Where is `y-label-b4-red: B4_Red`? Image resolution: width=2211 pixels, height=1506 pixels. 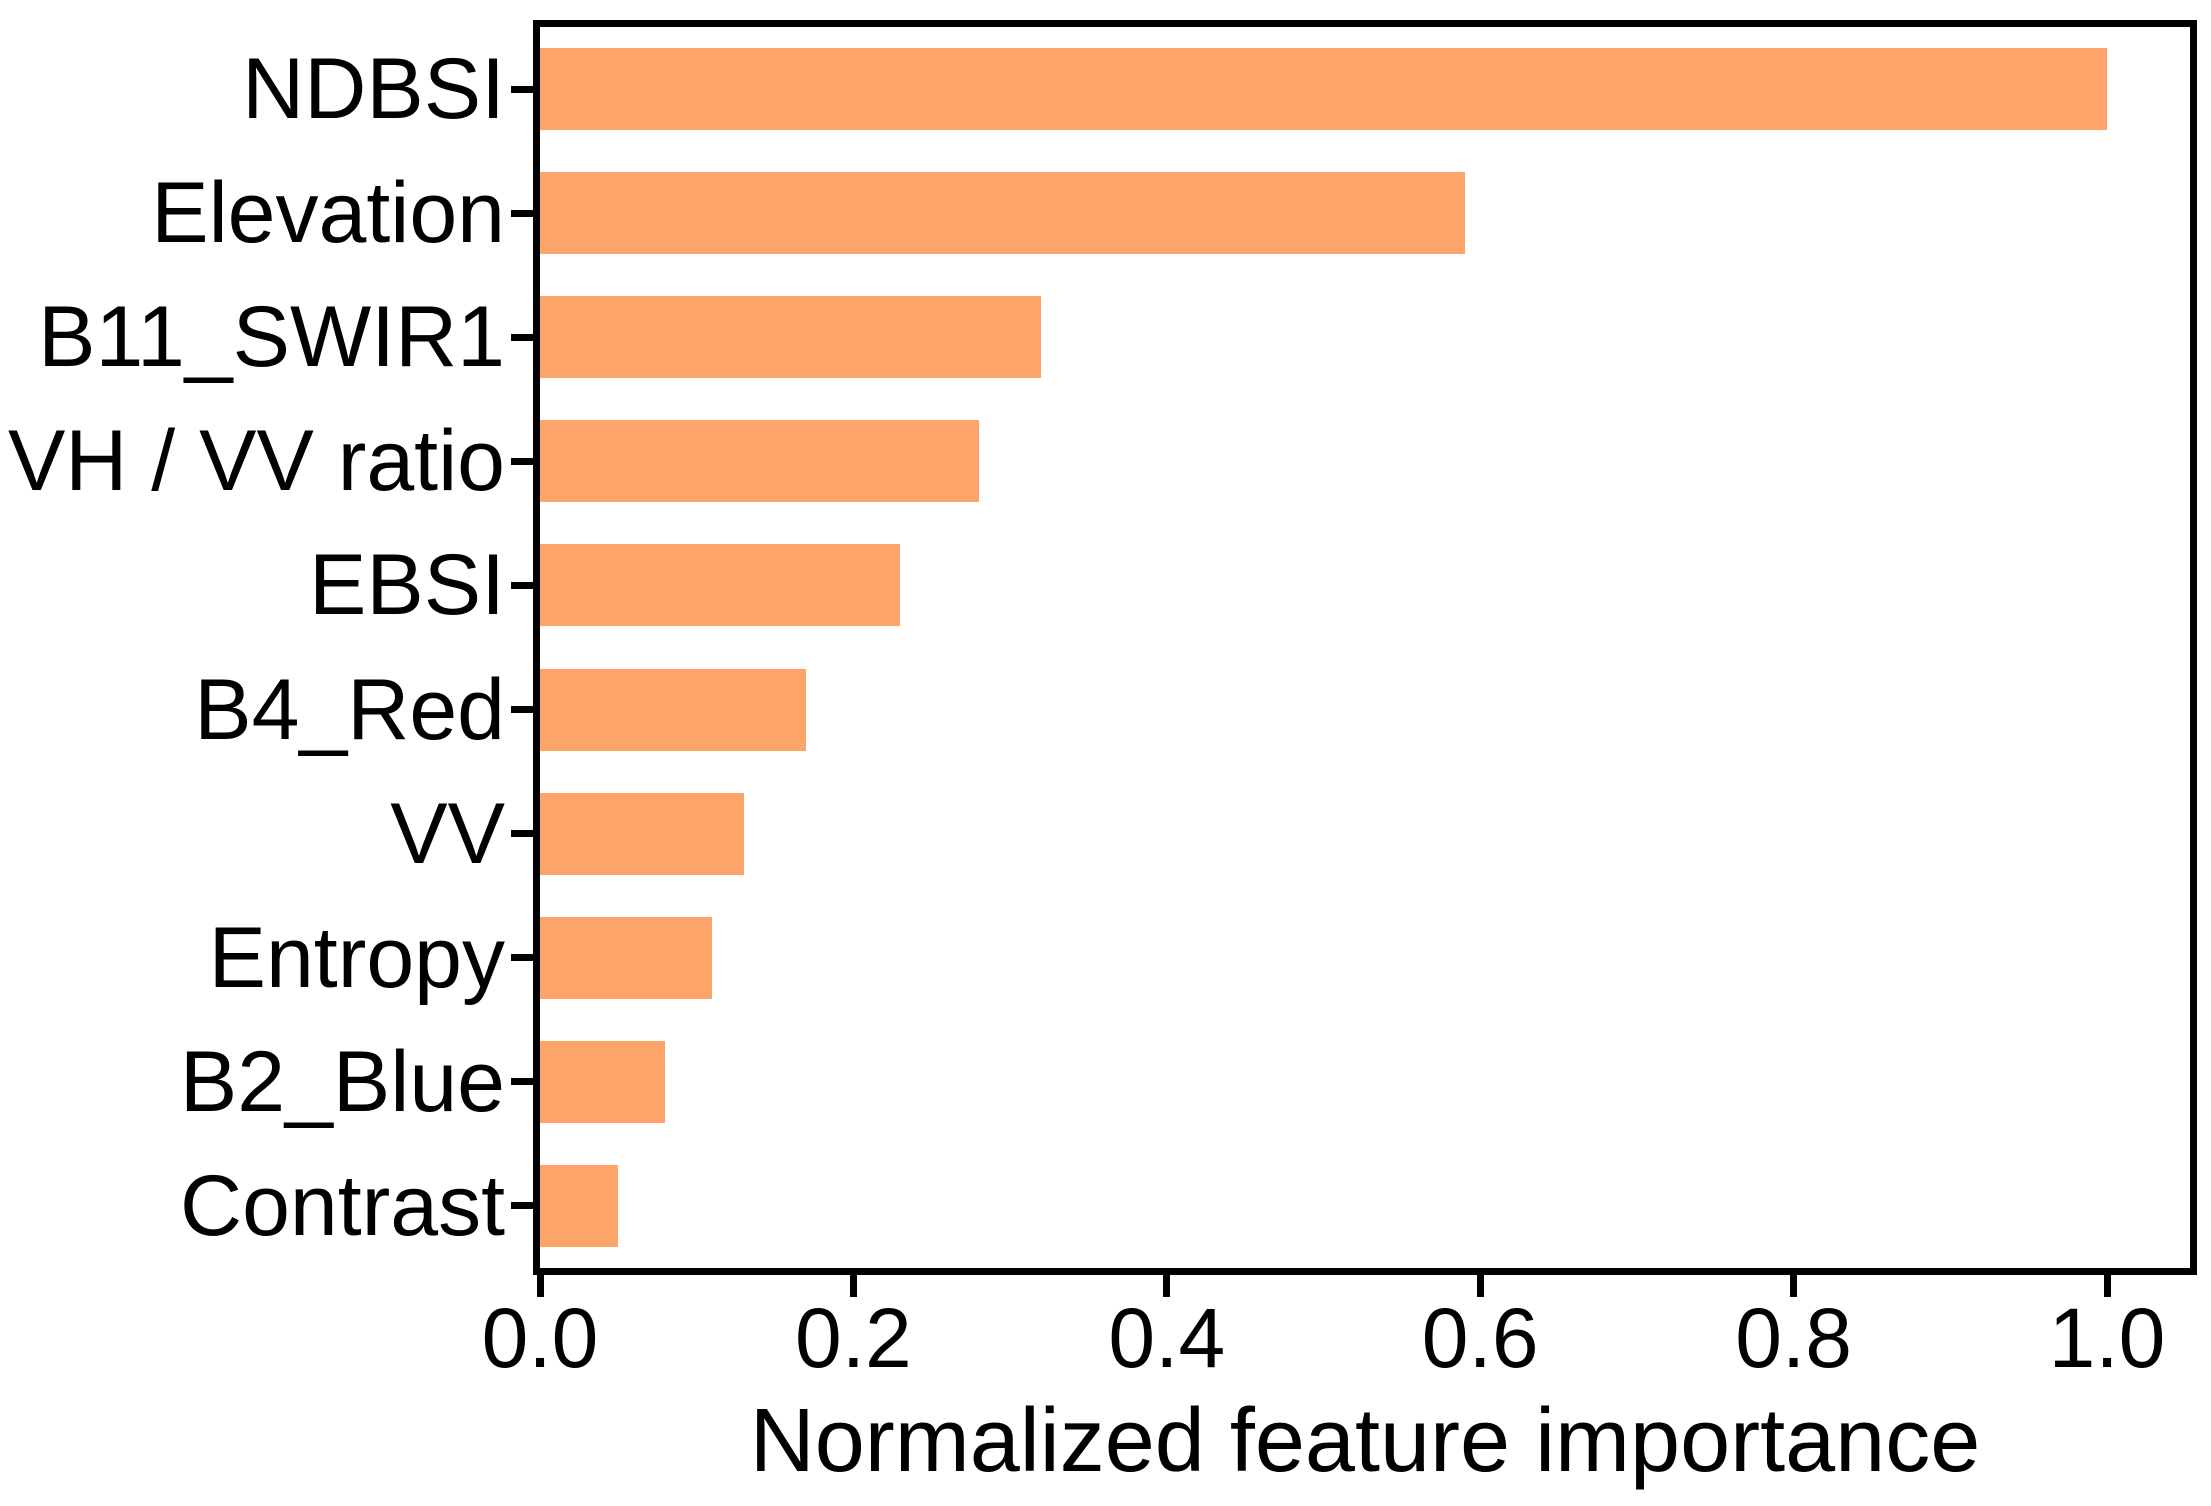
y-label-b4-red: B4_Red is located at coordinates (349, 709).